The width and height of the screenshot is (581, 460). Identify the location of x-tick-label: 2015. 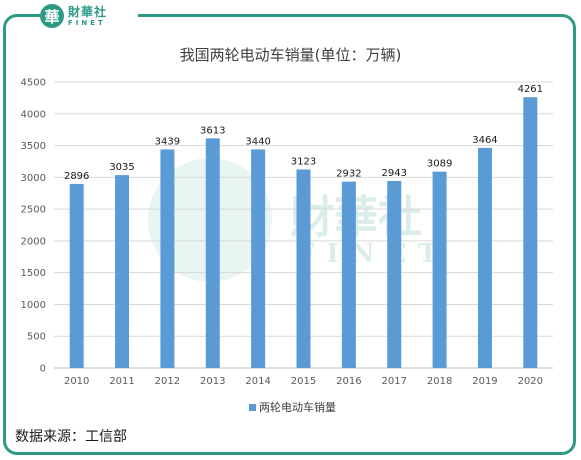
(303, 381).